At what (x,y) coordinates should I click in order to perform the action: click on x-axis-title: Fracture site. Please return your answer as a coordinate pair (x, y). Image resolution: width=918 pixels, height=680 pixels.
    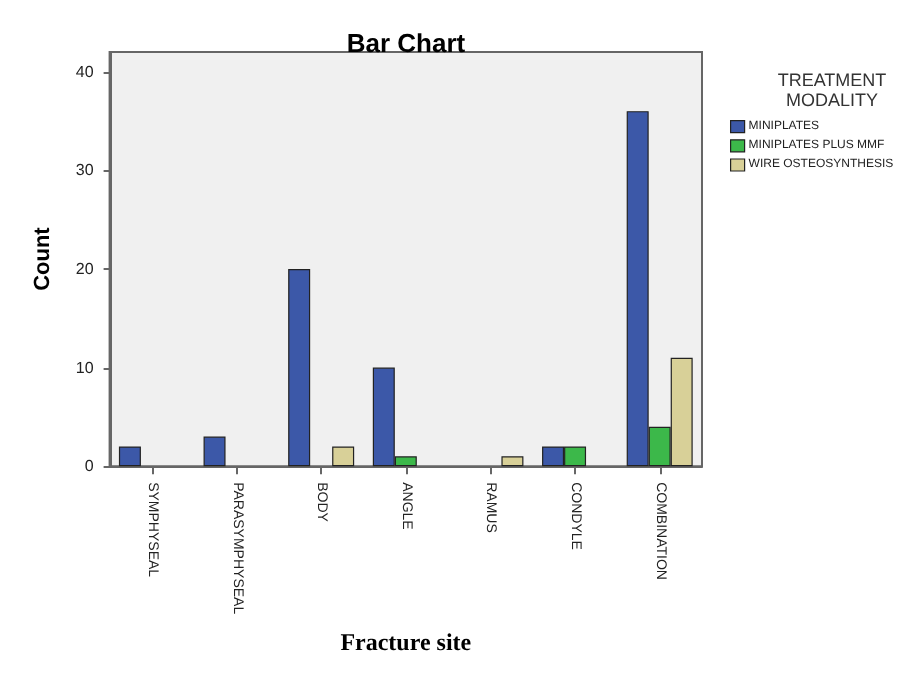
    Looking at the image, I should click on (406, 642).